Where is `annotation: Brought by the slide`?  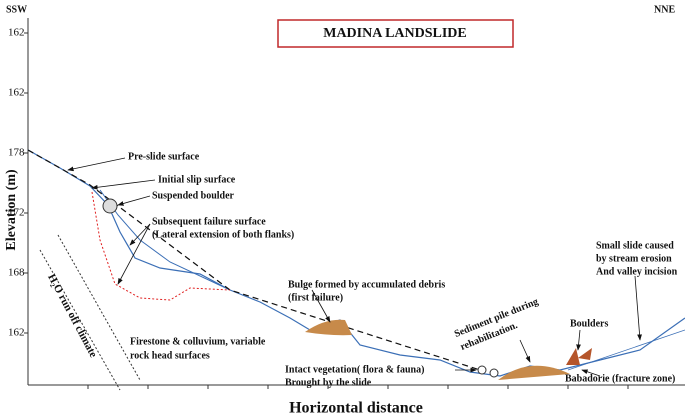
annotation: Brought by the slide is located at coordinates (328, 382).